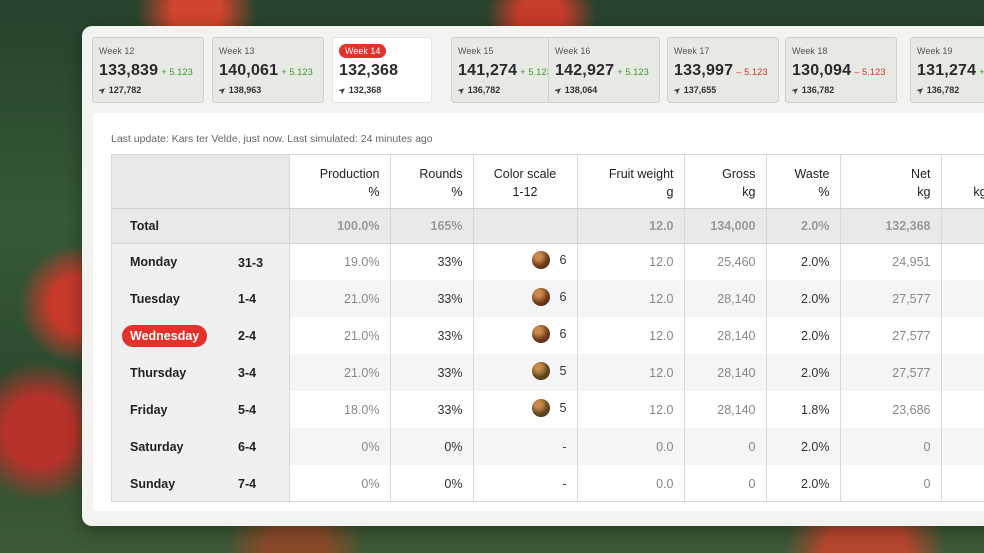  What do you see at coordinates (382, 70) in the screenshot?
I see `week-card: Week 14 132,368 ➤132,368` at bounding box center [382, 70].